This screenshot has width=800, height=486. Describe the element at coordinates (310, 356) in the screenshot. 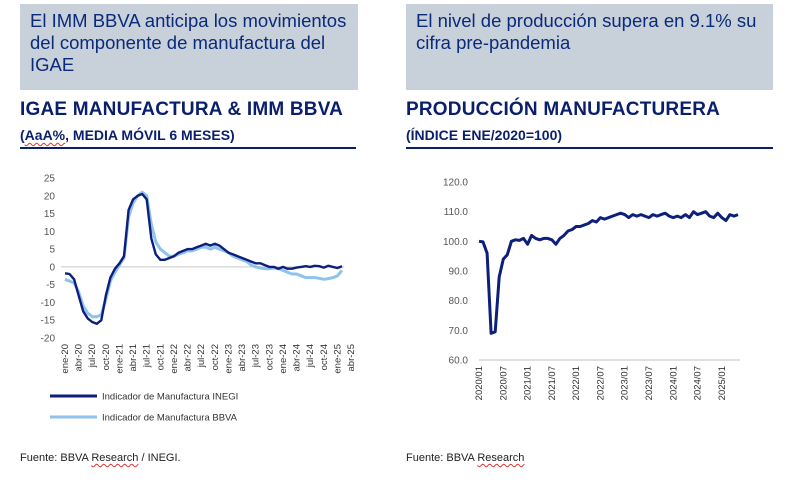

I see `x-tick-label: jul-24` at that location.